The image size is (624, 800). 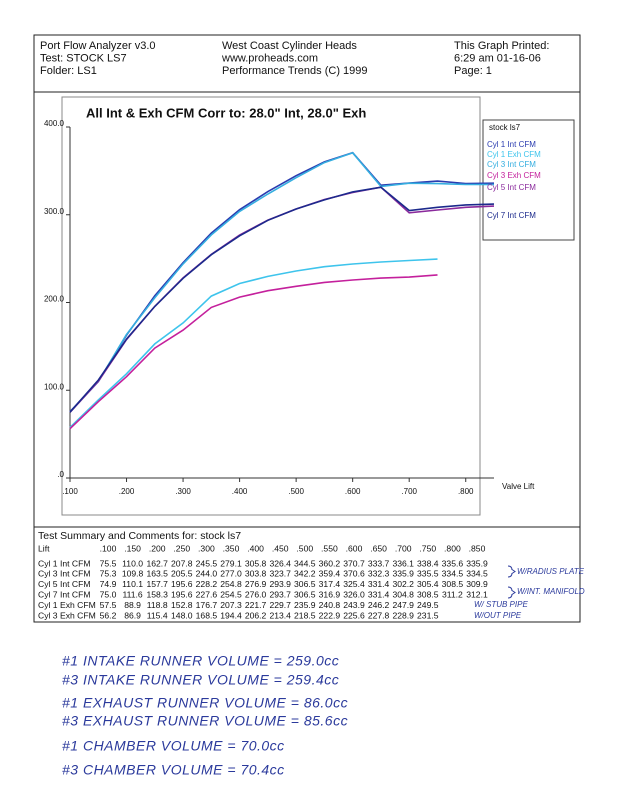 I want to click on table-cell: 163.5, so click(x=157, y=574).